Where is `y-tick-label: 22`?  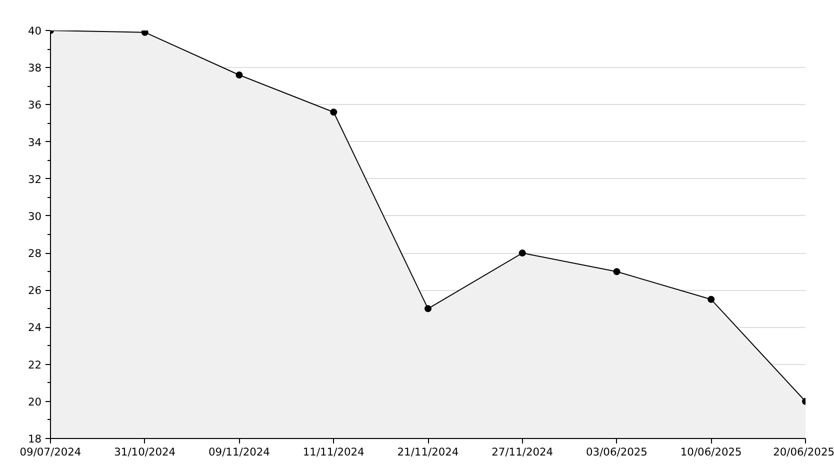
y-tick-label: 22 is located at coordinates (35, 365).